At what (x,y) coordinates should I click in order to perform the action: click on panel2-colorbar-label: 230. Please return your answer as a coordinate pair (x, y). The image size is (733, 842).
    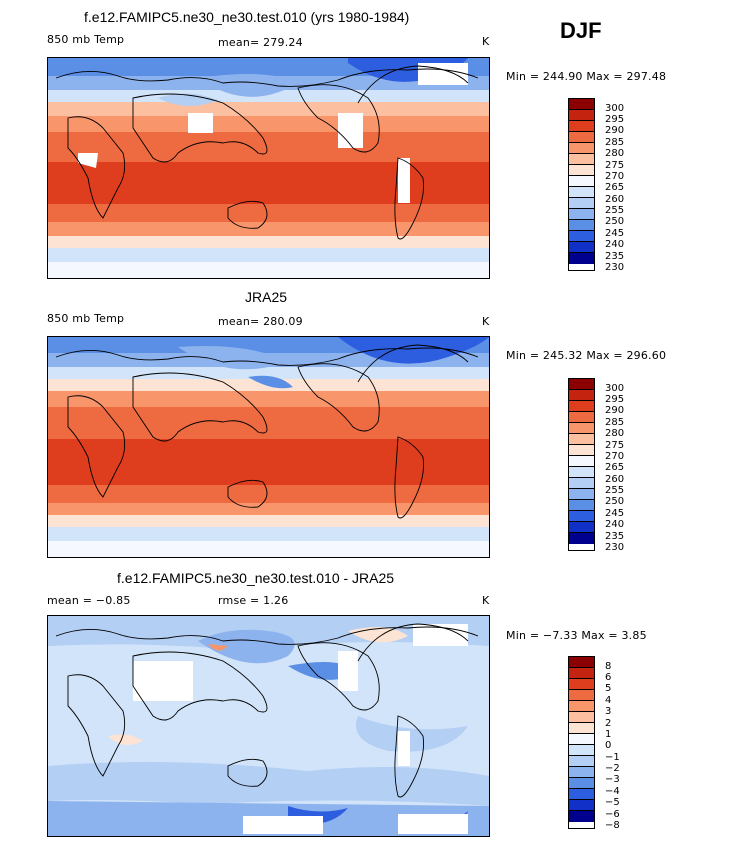
    Looking at the image, I should click on (615, 547).